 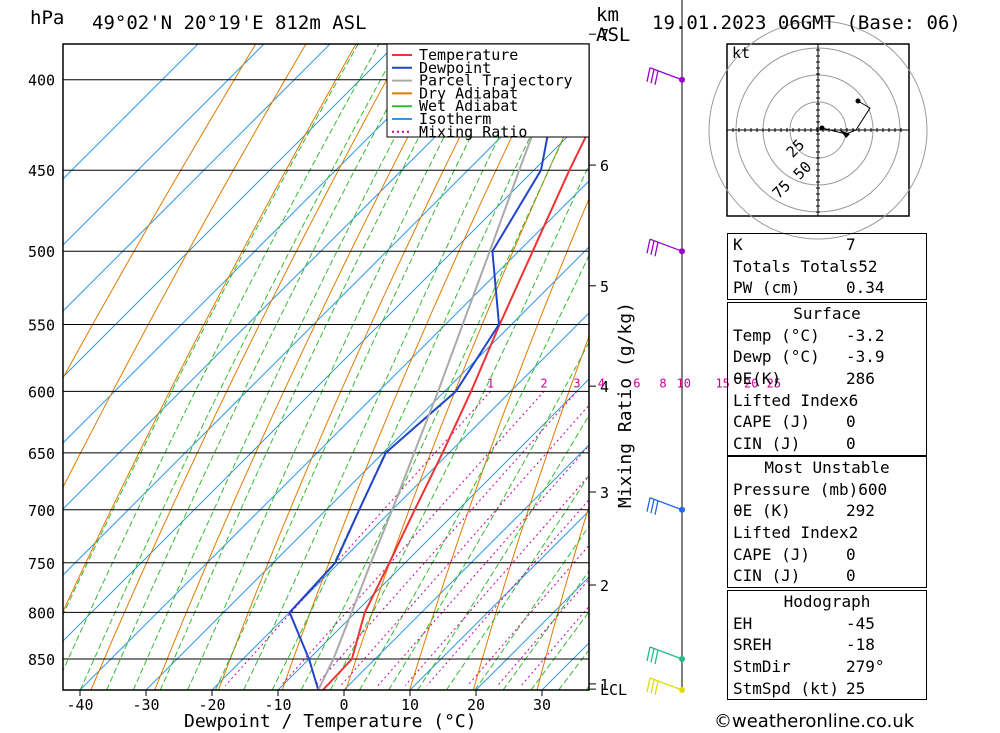 I want to click on pressure-tick-labels: 300350400450500550600650700750800850, so click(x=41, y=370).